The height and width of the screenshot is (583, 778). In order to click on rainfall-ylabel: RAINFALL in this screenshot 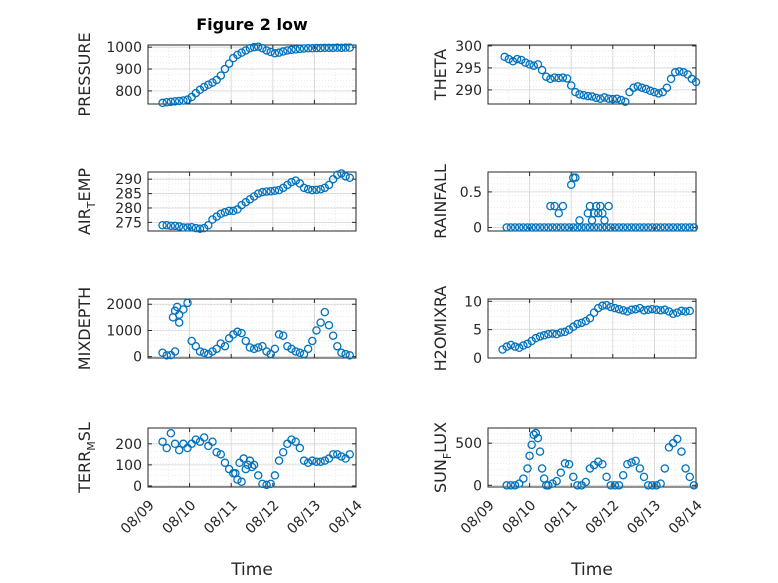, I will do `click(440, 201)`.